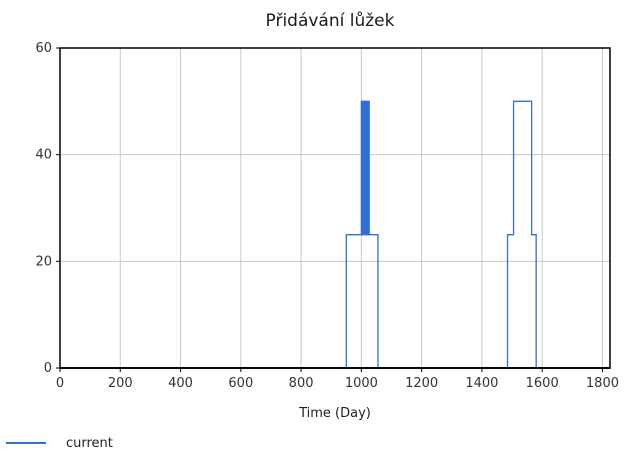 Image resolution: width=631 pixels, height=458 pixels. Describe the element at coordinates (301, 383) in the screenshot. I see `x-tick-label: 800` at that location.